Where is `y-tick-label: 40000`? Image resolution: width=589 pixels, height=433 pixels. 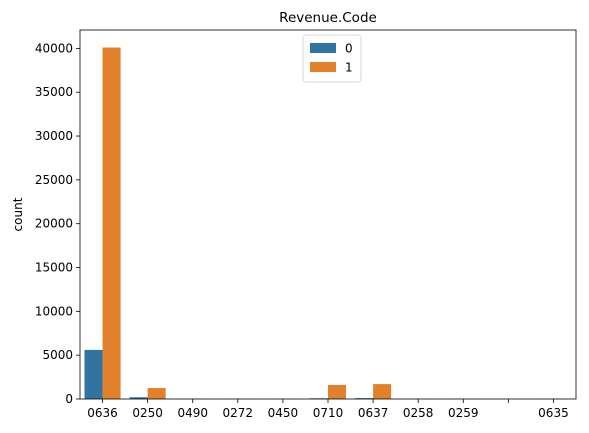
y-tick-label: 40000 is located at coordinates (54, 48).